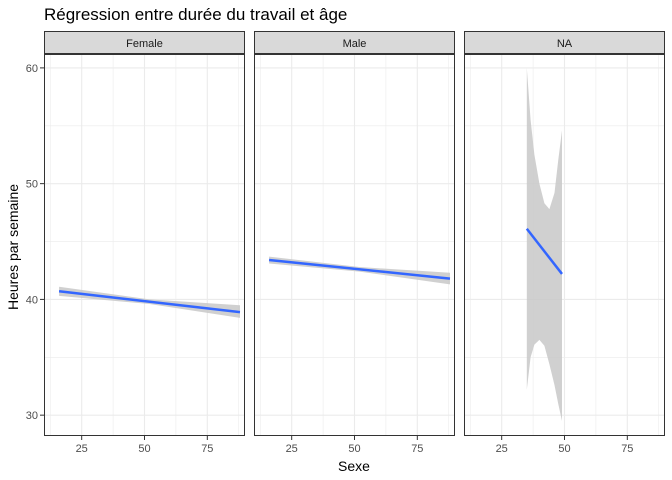 The width and height of the screenshot is (672, 480). Describe the element at coordinates (32, 185) in the screenshot. I see `y-tick-label: 50` at that location.